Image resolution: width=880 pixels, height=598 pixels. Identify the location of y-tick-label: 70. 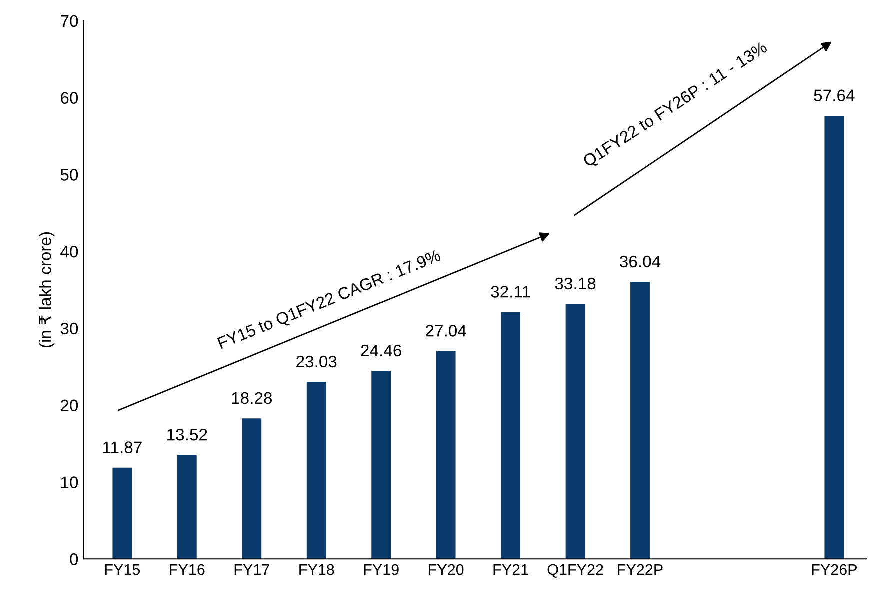
(69, 21).